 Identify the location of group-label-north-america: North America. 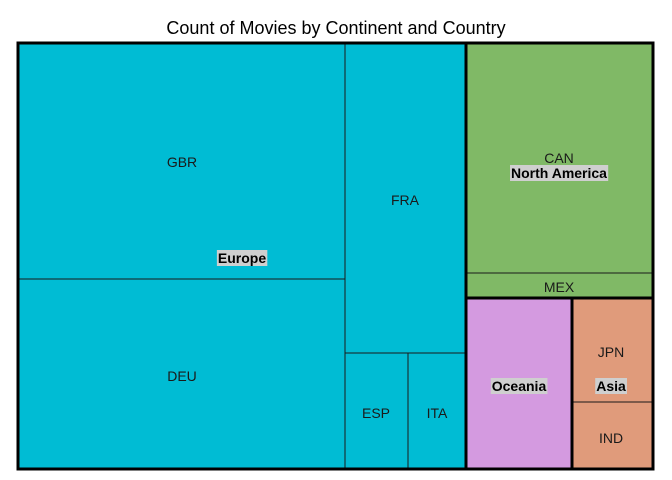
(559, 173).